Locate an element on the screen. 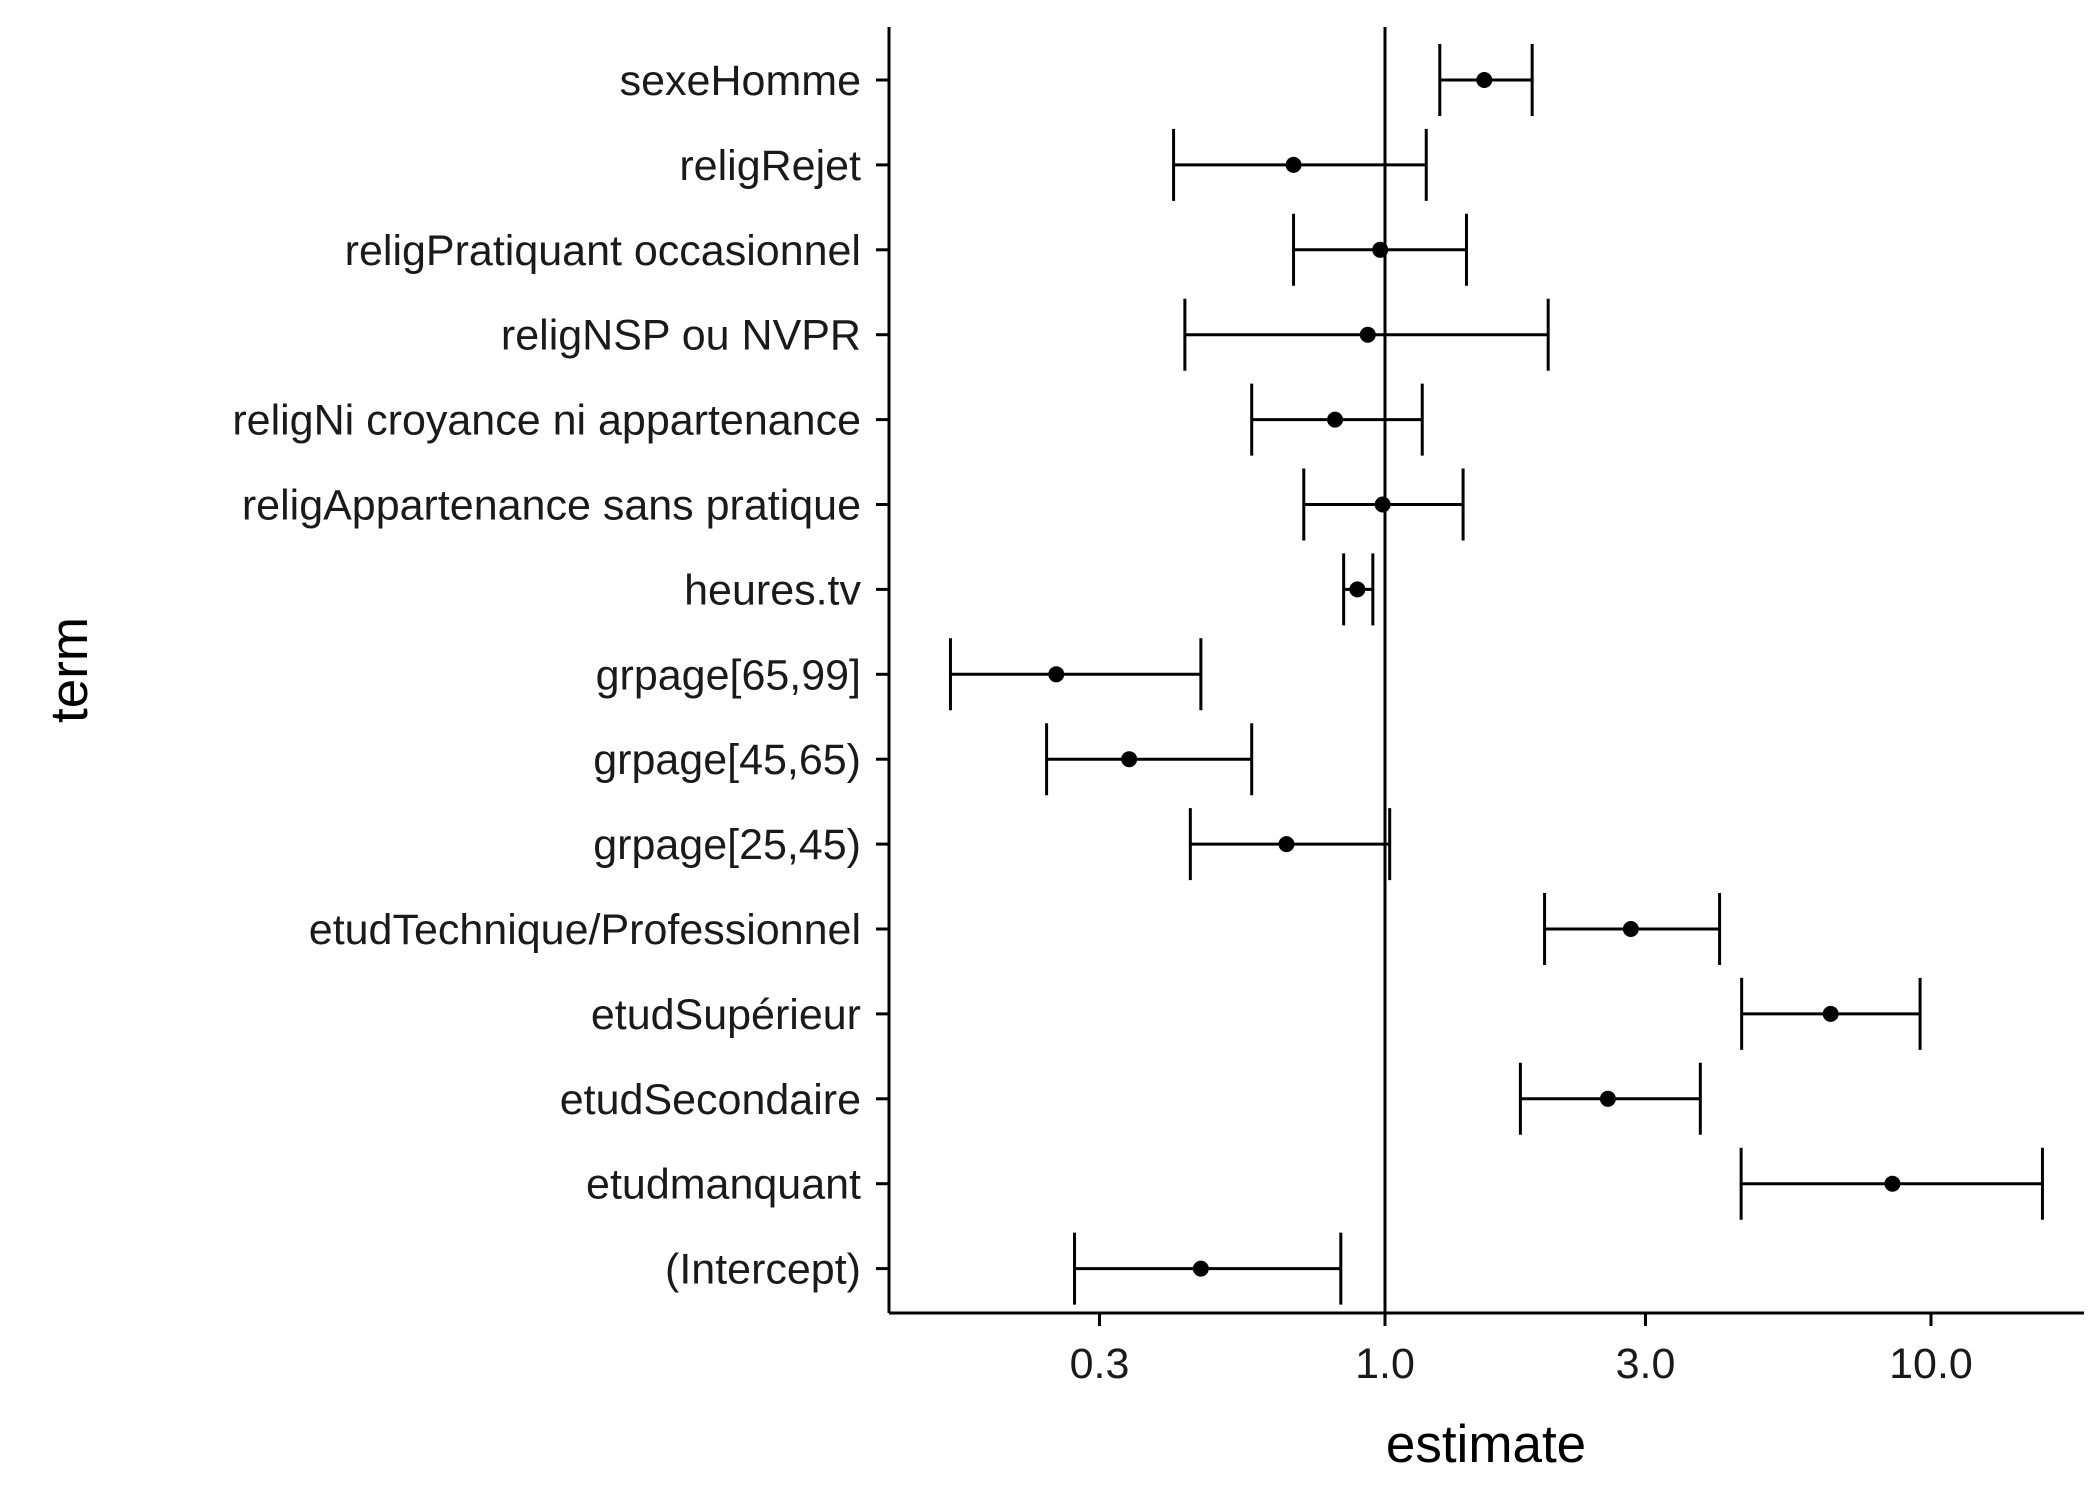 Image resolution: width=2100 pixels, height=1500 pixels. x-tick-label: 3.0 is located at coordinates (1646, 1364).